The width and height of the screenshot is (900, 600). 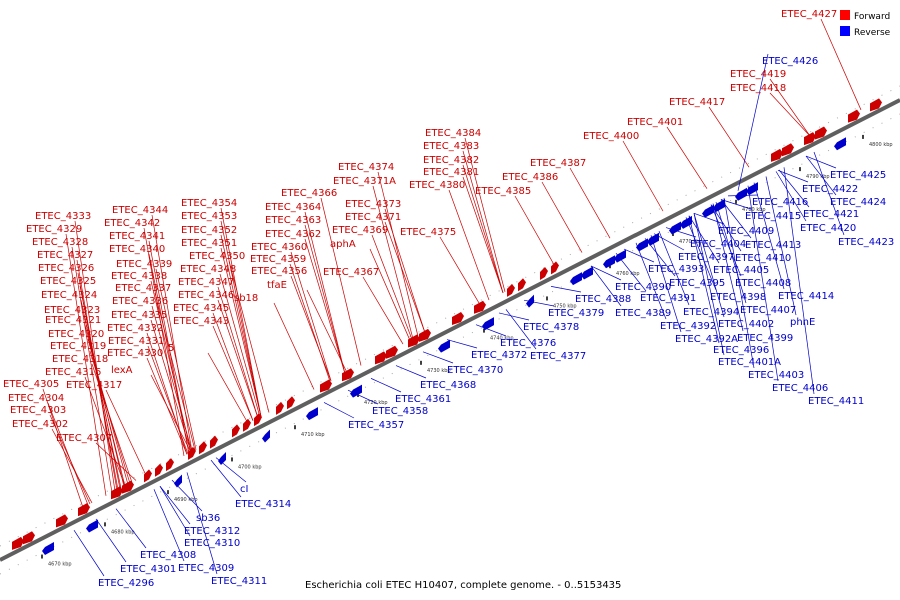 What do you see at coordinates (239, 581) in the screenshot?
I see `gene-label-etec_4311: ETEC_4311` at bounding box center [239, 581].